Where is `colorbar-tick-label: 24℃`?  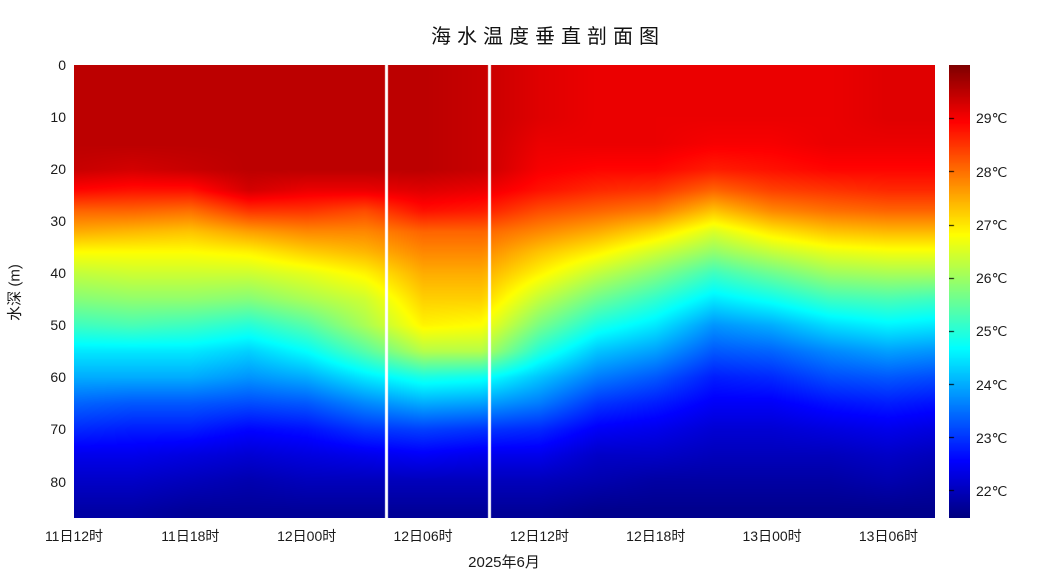 colorbar-tick-label: 24℃ is located at coordinates (992, 384).